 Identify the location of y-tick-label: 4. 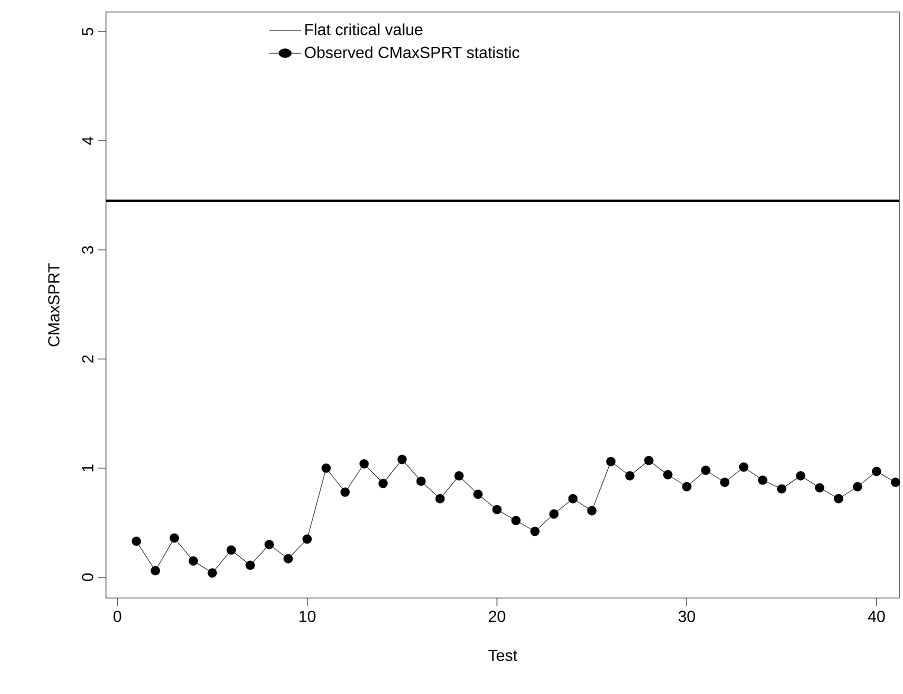
(88, 140).